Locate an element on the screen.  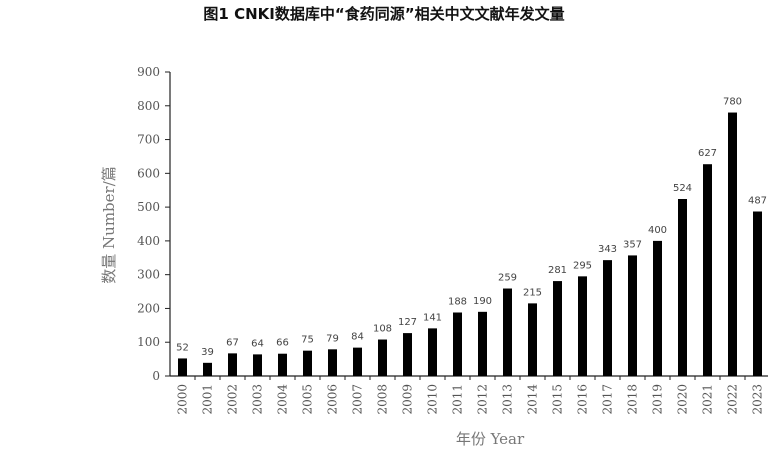
data-label-2003: 64 is located at coordinates (257, 343).